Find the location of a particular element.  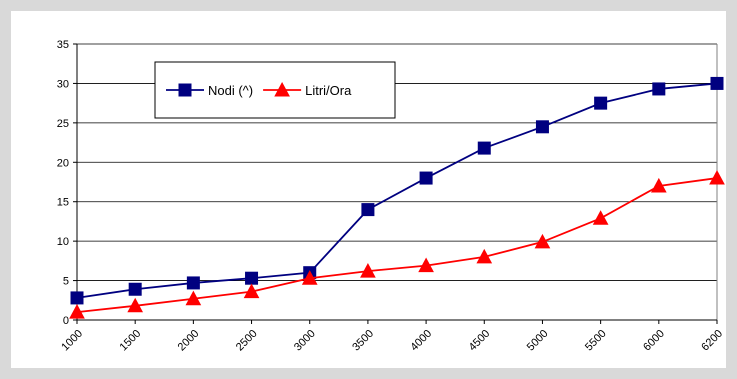

legend: Nodi (^) Litri/Ora is located at coordinates (275, 90).